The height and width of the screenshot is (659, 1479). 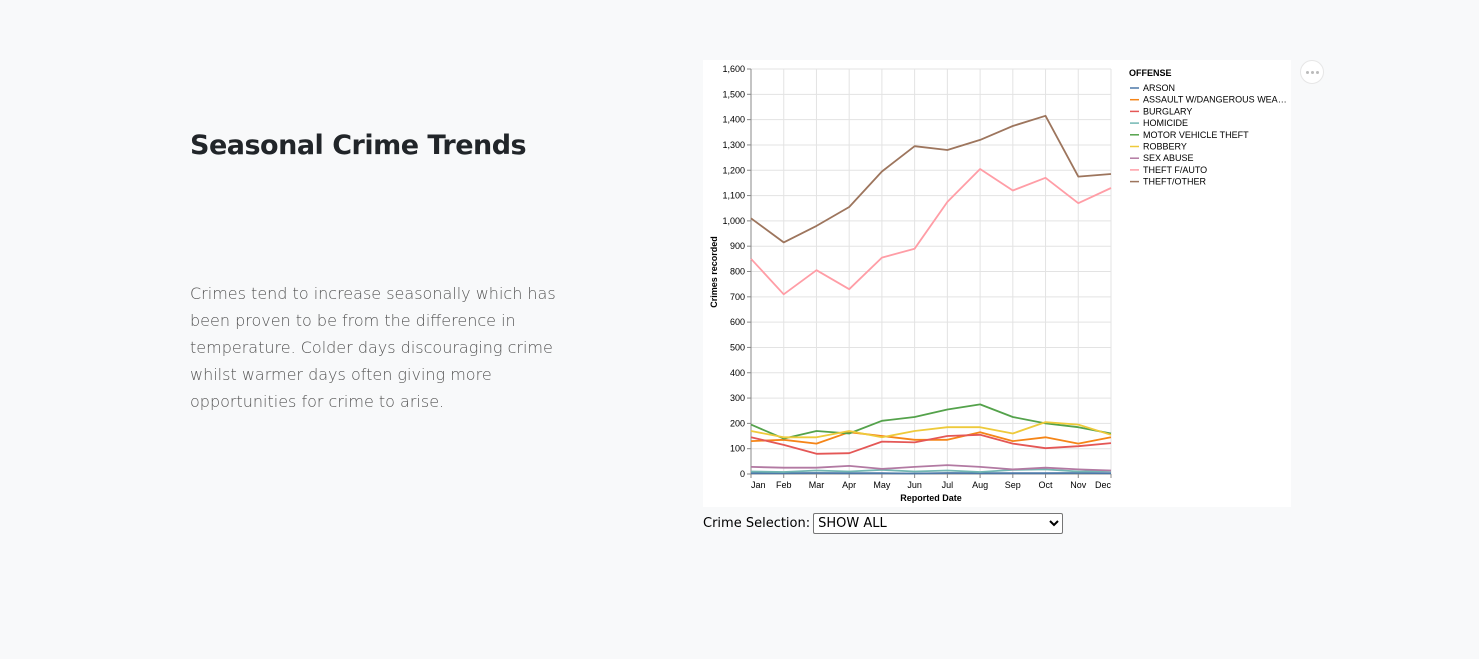 I want to click on y-tick-label: 600, so click(x=737, y=322).